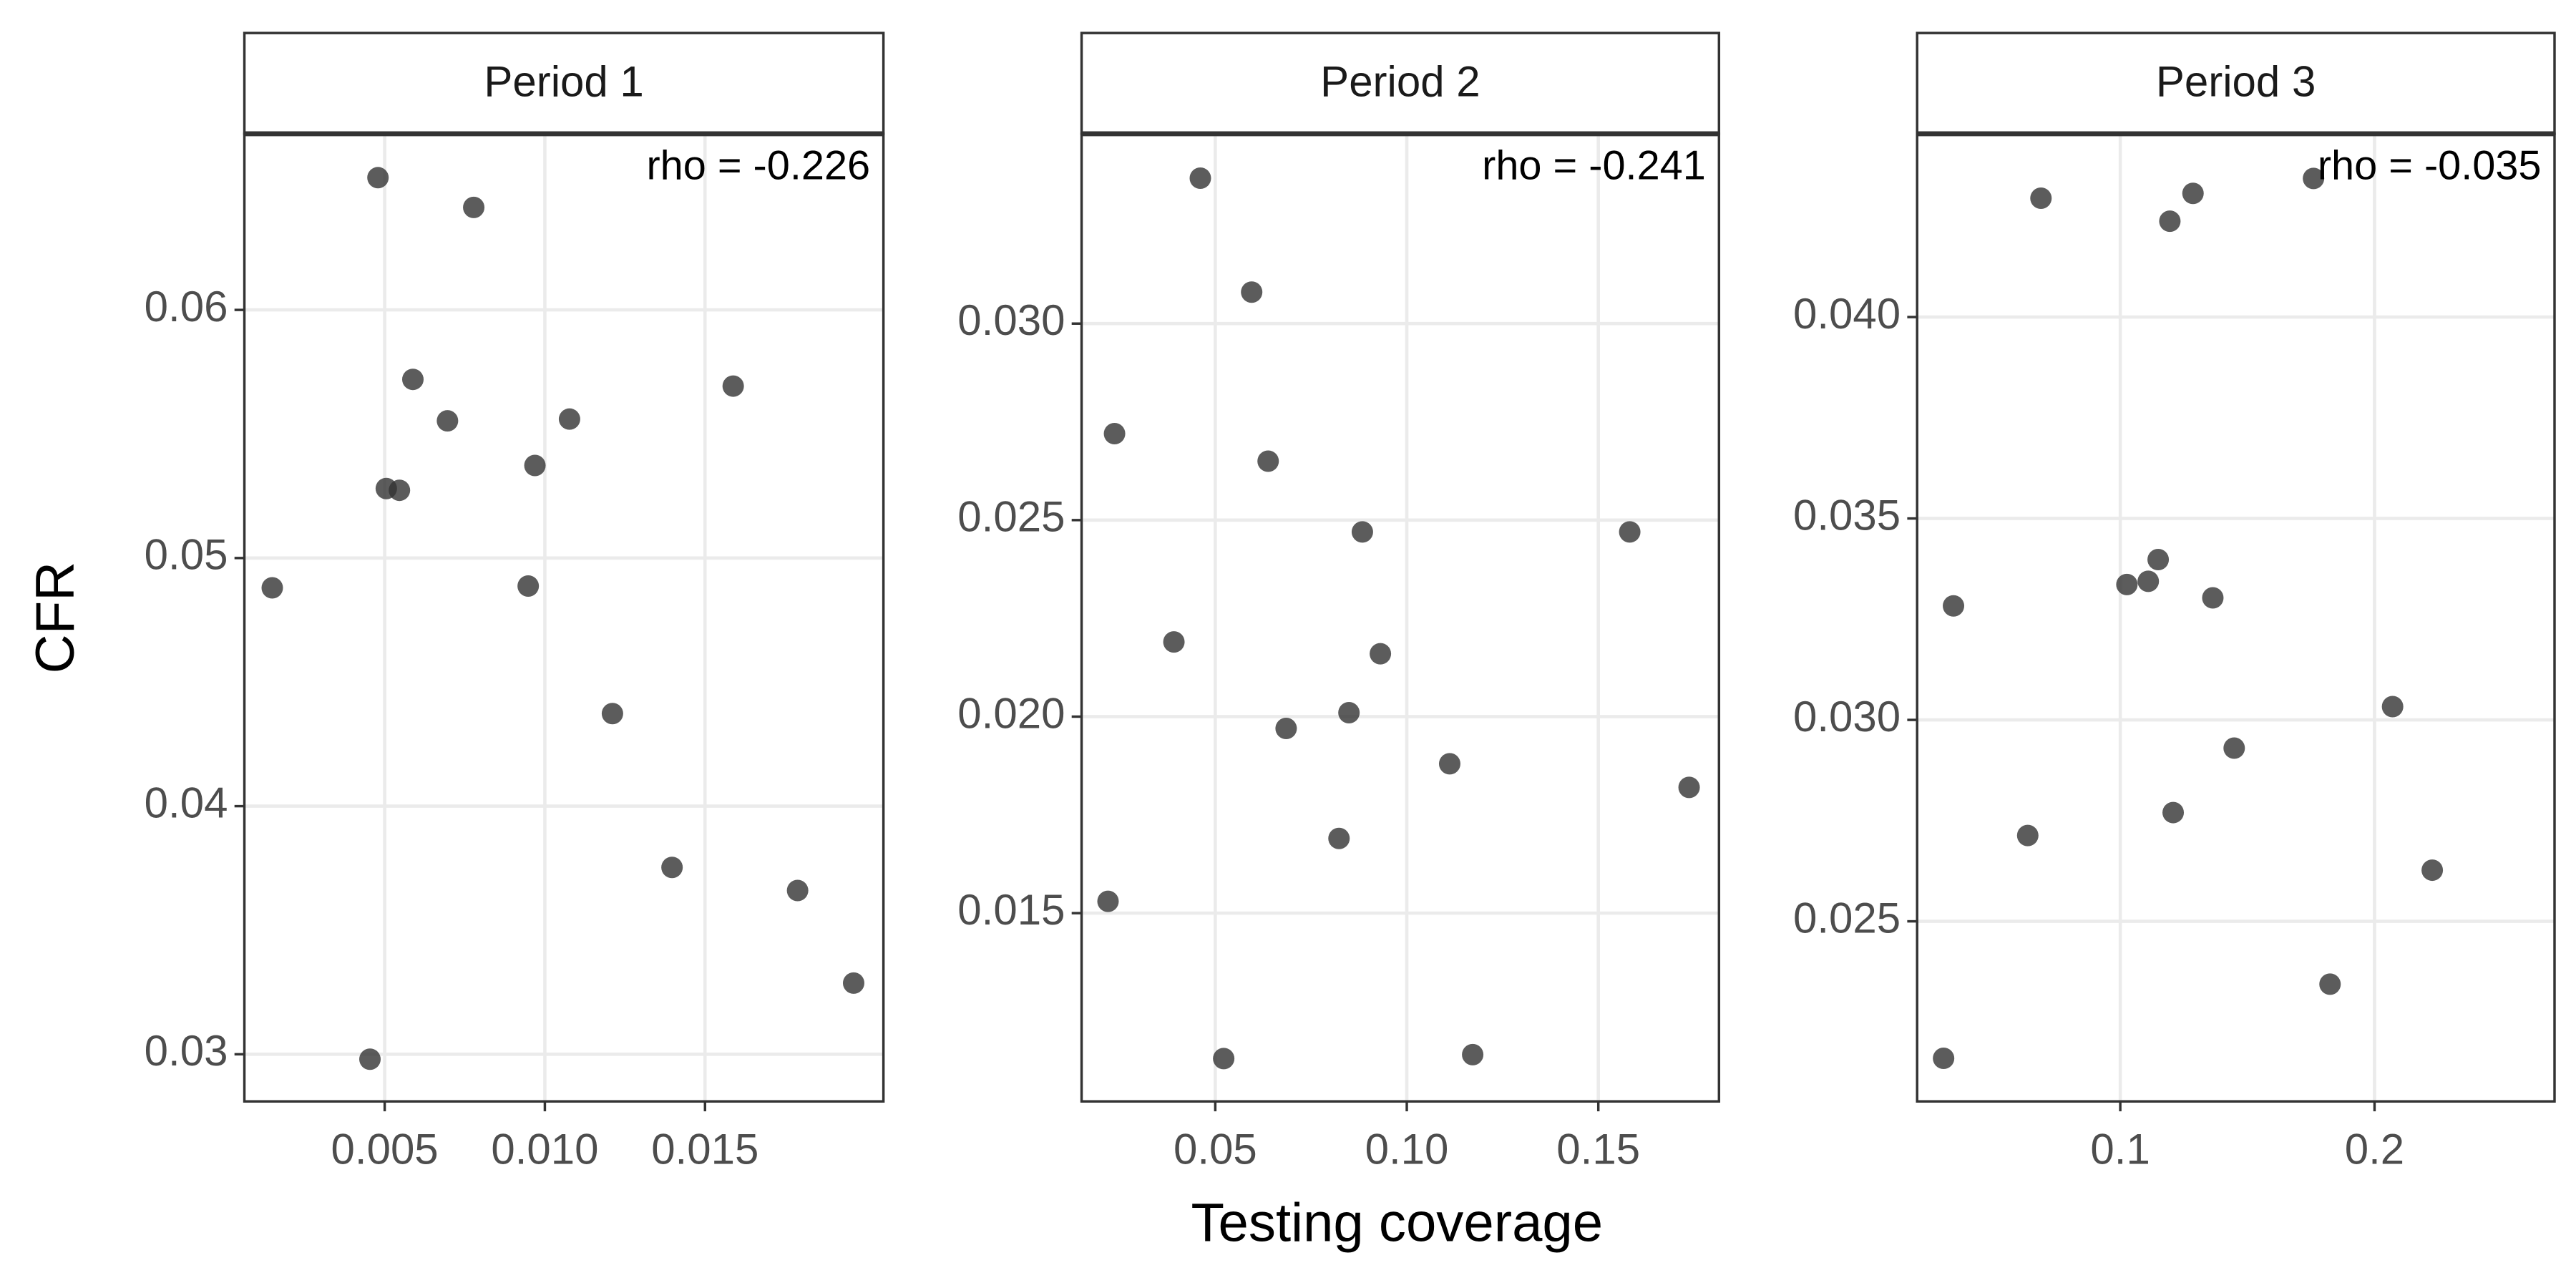 Image resolution: width=2576 pixels, height=1288 pixels. I want to click on x-tick-label: 0.005, so click(385, 1150).